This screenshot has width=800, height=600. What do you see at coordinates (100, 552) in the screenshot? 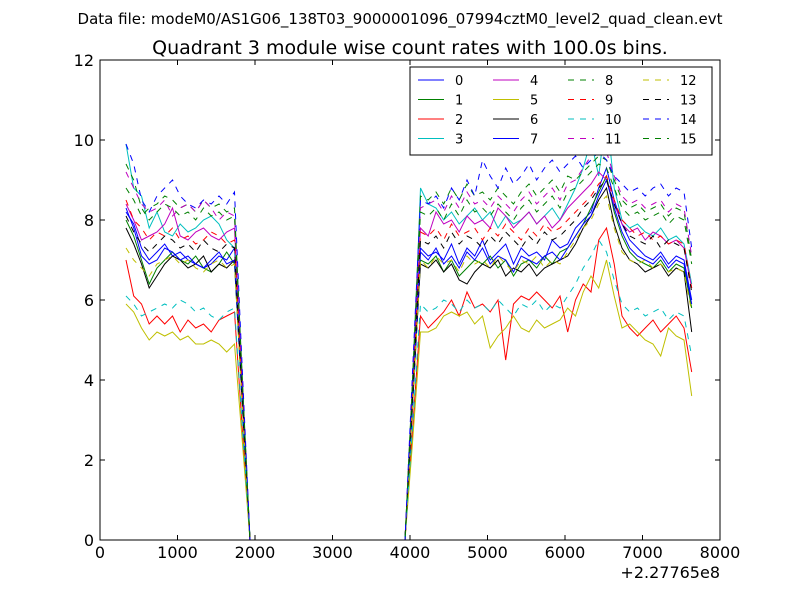
I see `x-tick-label: 0` at bounding box center [100, 552].